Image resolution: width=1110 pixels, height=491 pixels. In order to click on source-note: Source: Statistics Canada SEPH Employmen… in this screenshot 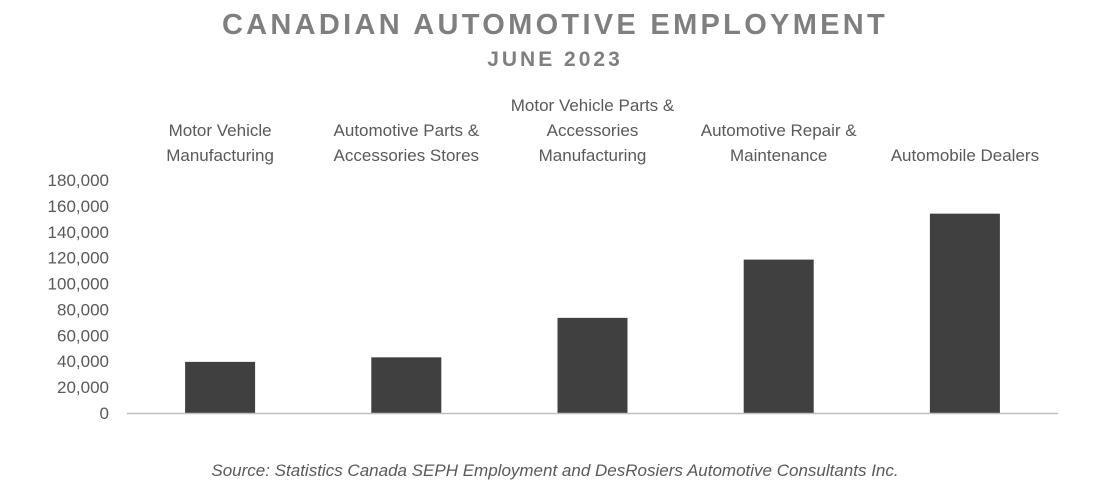, I will do `click(555, 470)`.